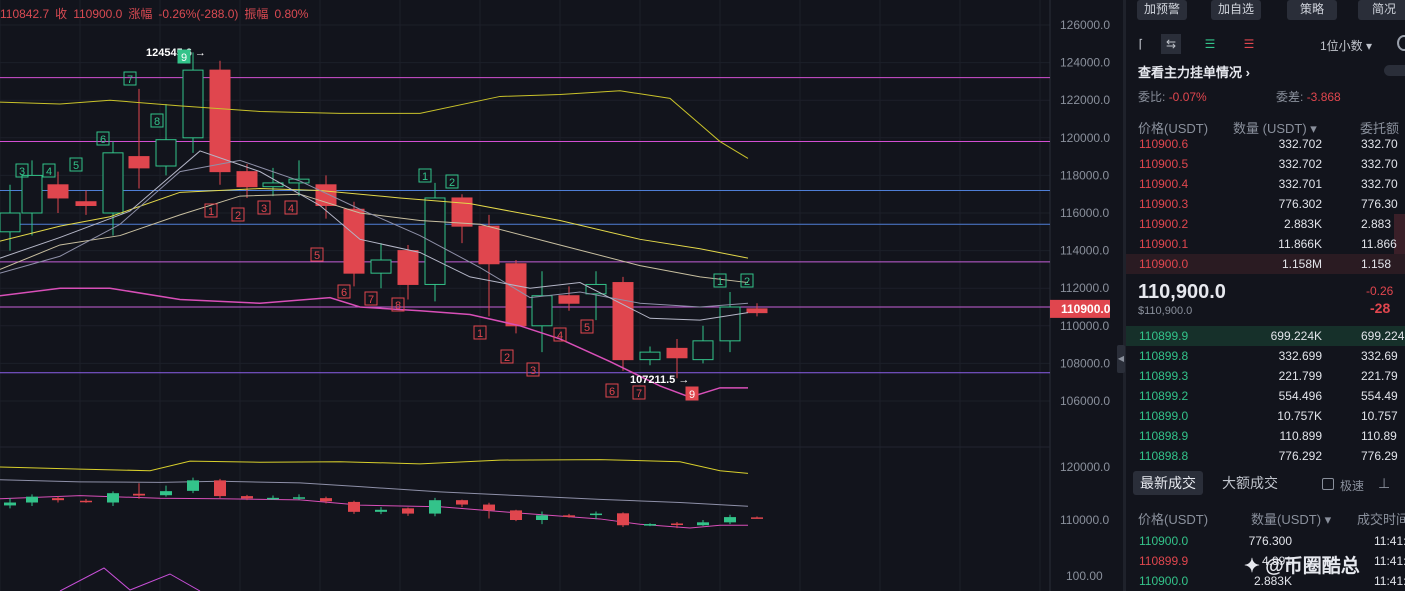  I want to click on settings-icon, so click(1401, 43).